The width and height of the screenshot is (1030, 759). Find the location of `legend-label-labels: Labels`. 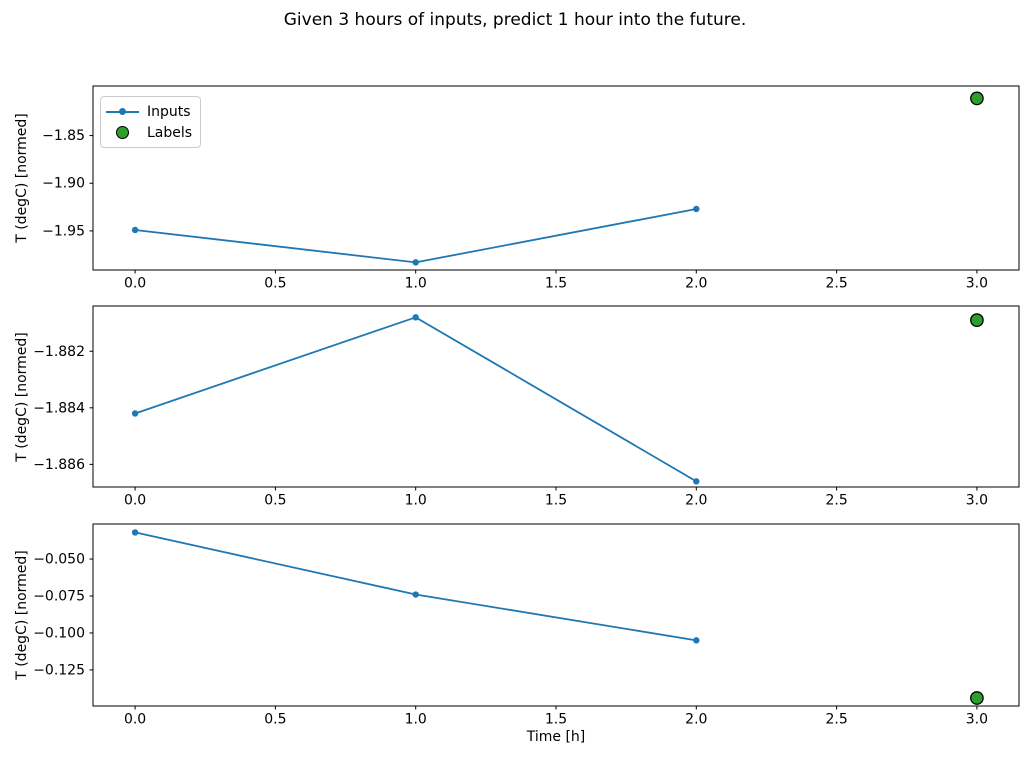

legend-label-labels: Labels is located at coordinates (170, 132).